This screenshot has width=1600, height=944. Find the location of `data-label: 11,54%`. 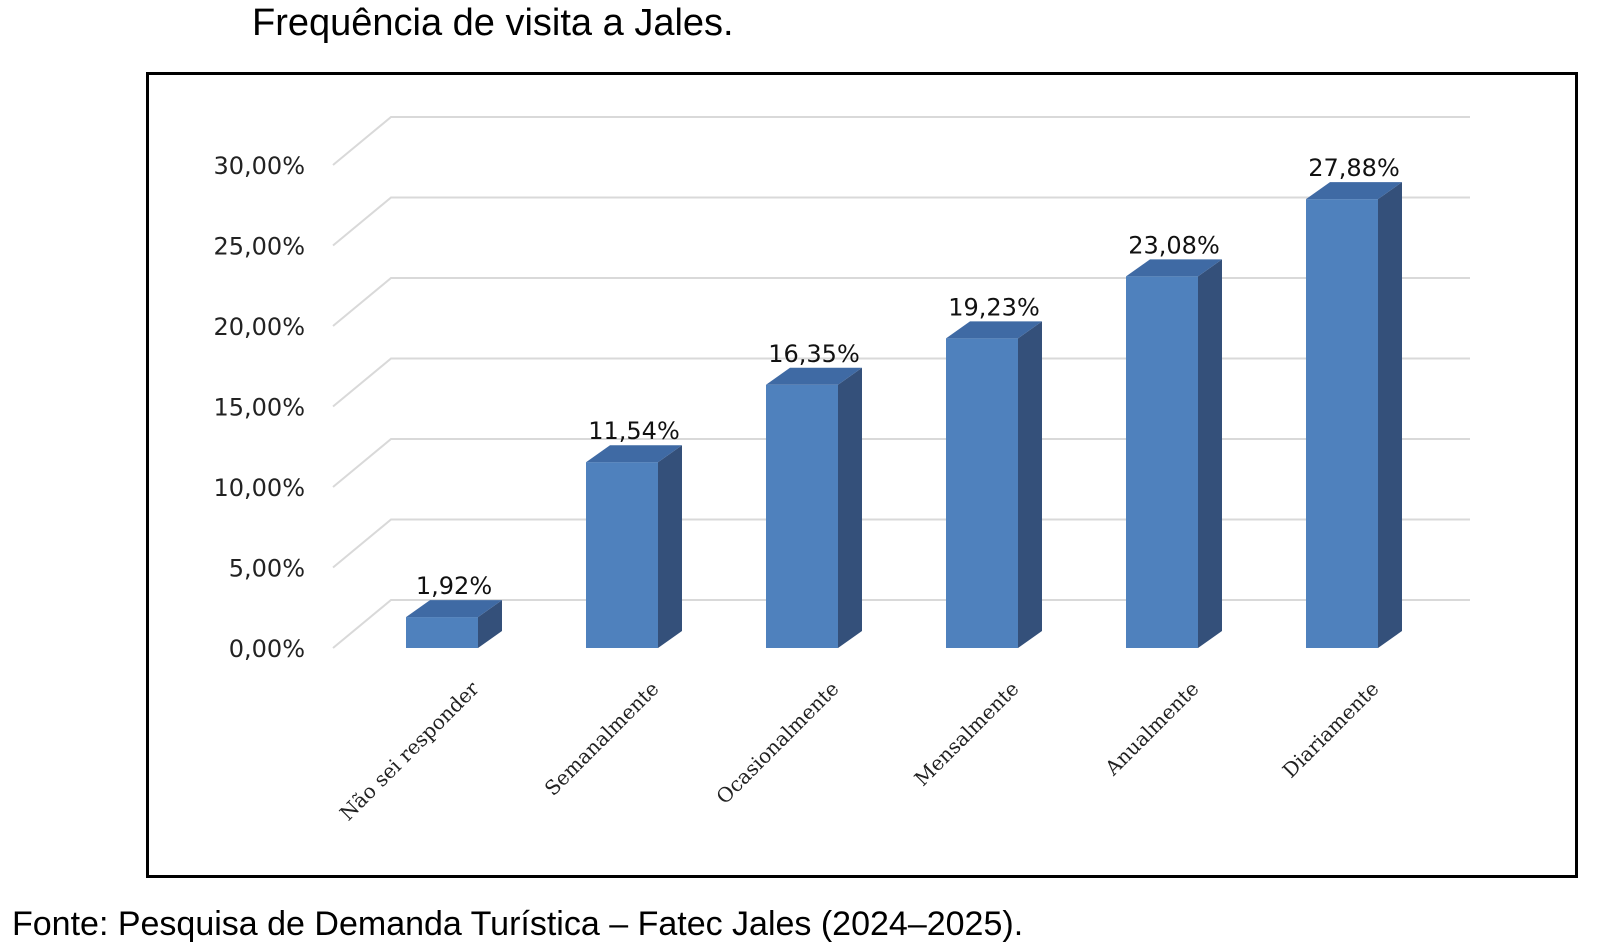

data-label: 11,54% is located at coordinates (634, 431).